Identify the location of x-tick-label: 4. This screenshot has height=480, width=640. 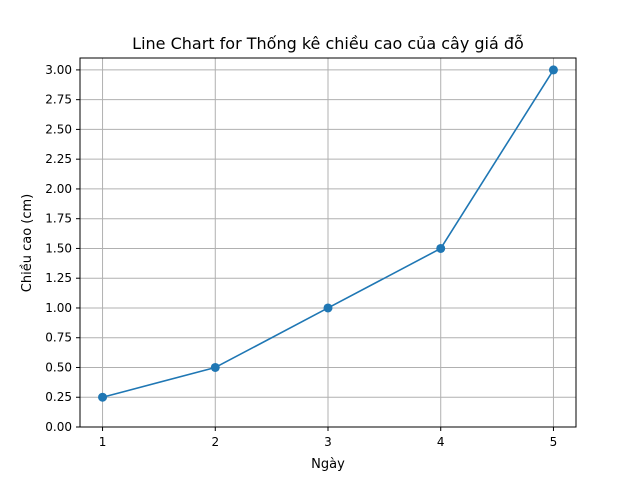
(441, 442).